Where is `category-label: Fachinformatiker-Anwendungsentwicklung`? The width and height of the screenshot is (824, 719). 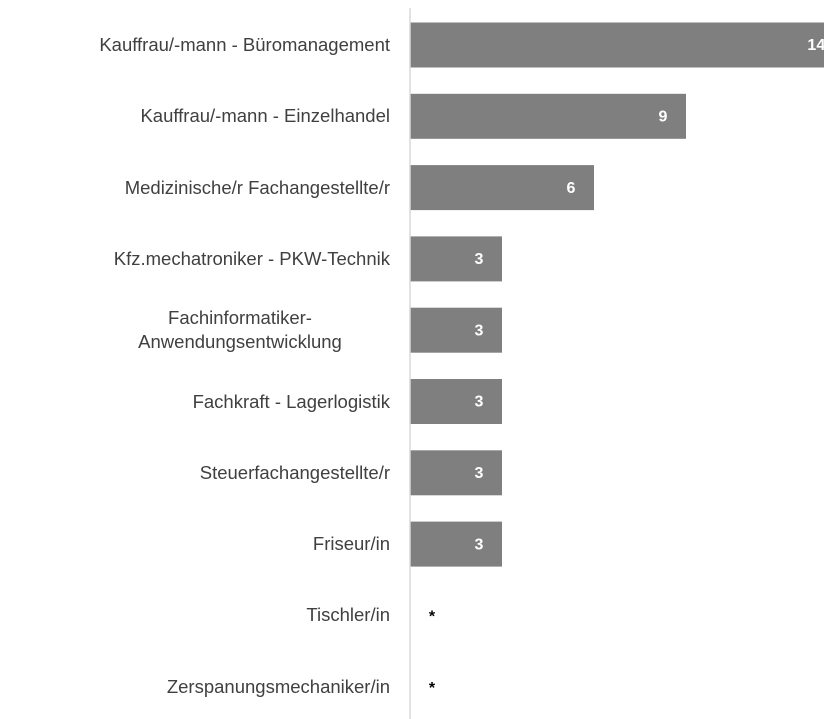
category-label: Fachinformatiker-Anwendungsentwicklung is located at coordinates (195, 330).